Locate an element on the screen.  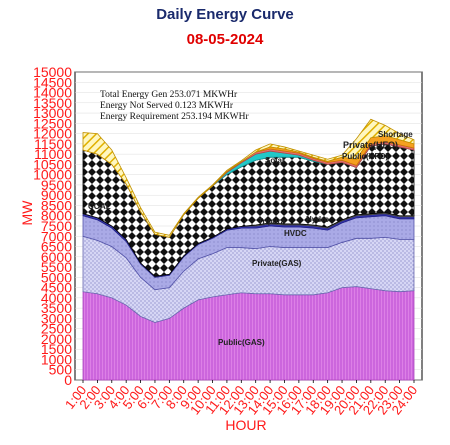
x-axis-title: HOUR is located at coordinates (245, 425).